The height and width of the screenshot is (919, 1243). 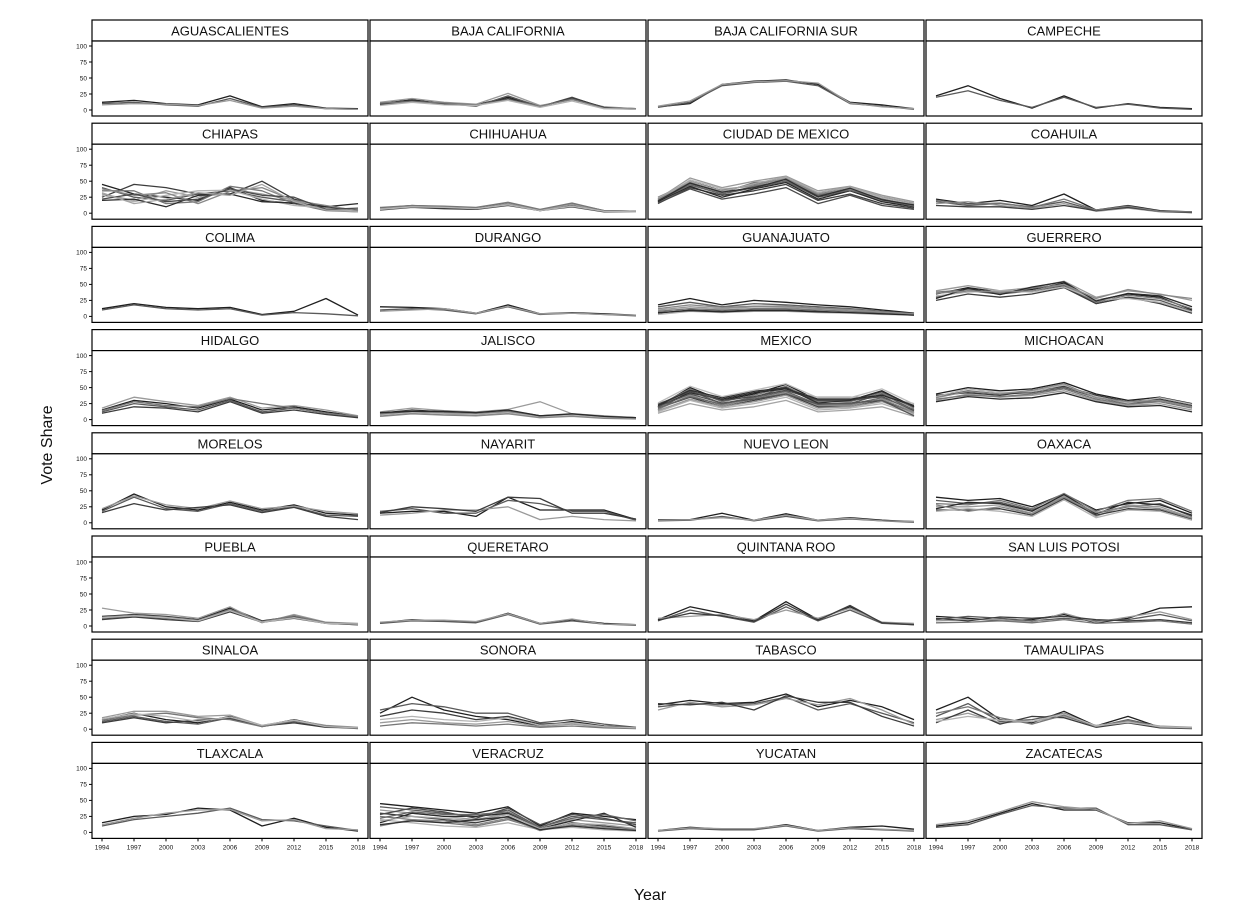 I want to click on panel-title: OAXACA, so click(x=1064, y=443).